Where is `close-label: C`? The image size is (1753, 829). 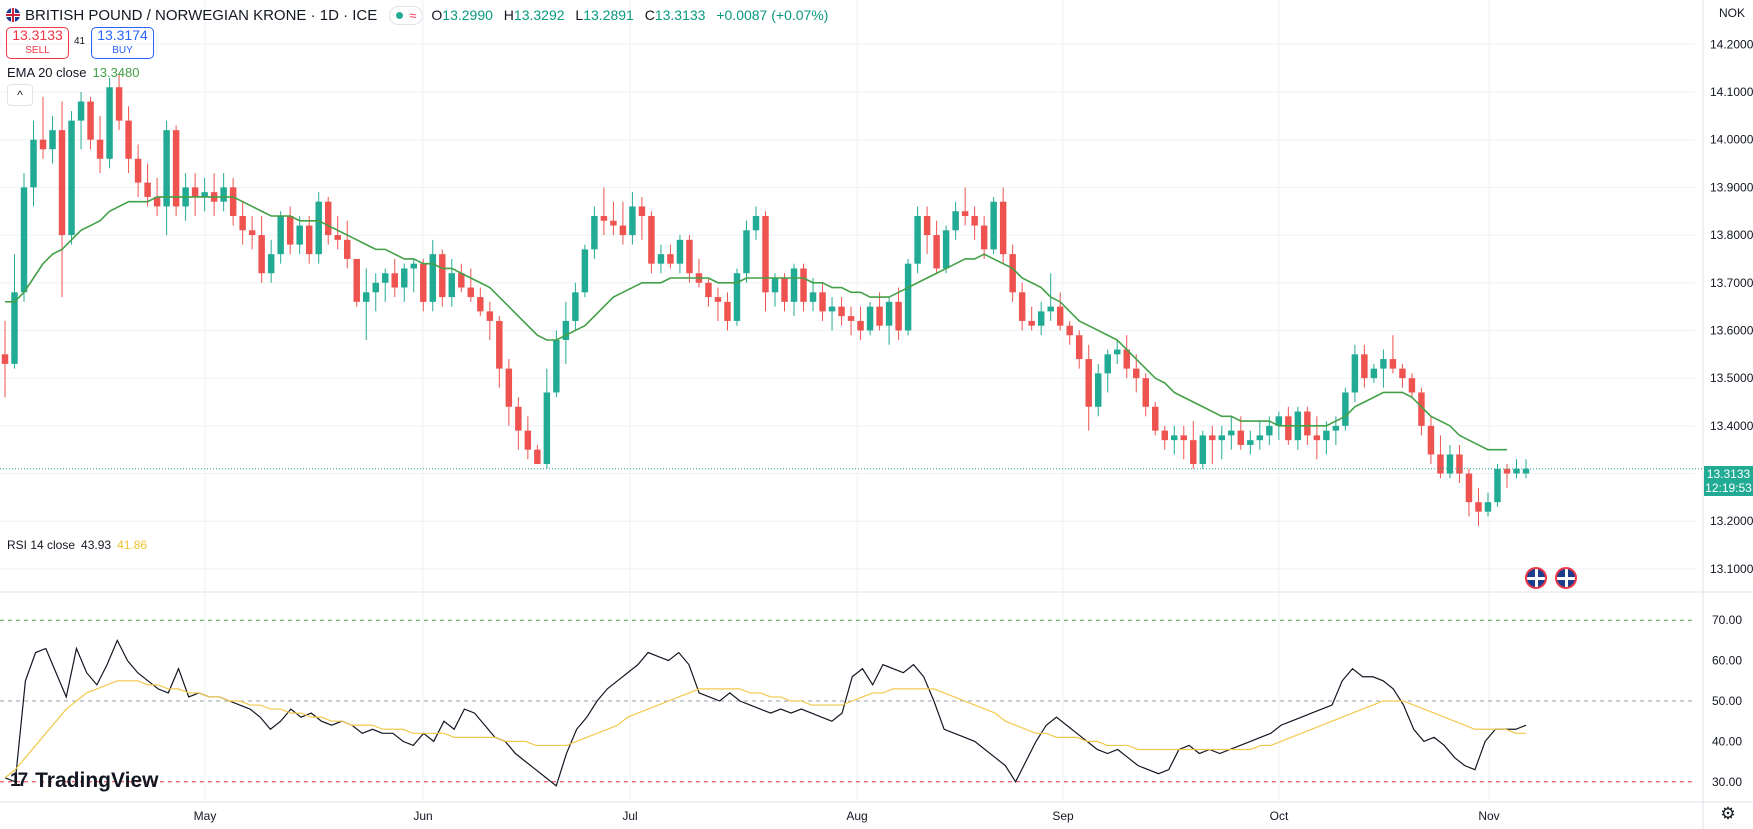 close-label: C is located at coordinates (649, 15).